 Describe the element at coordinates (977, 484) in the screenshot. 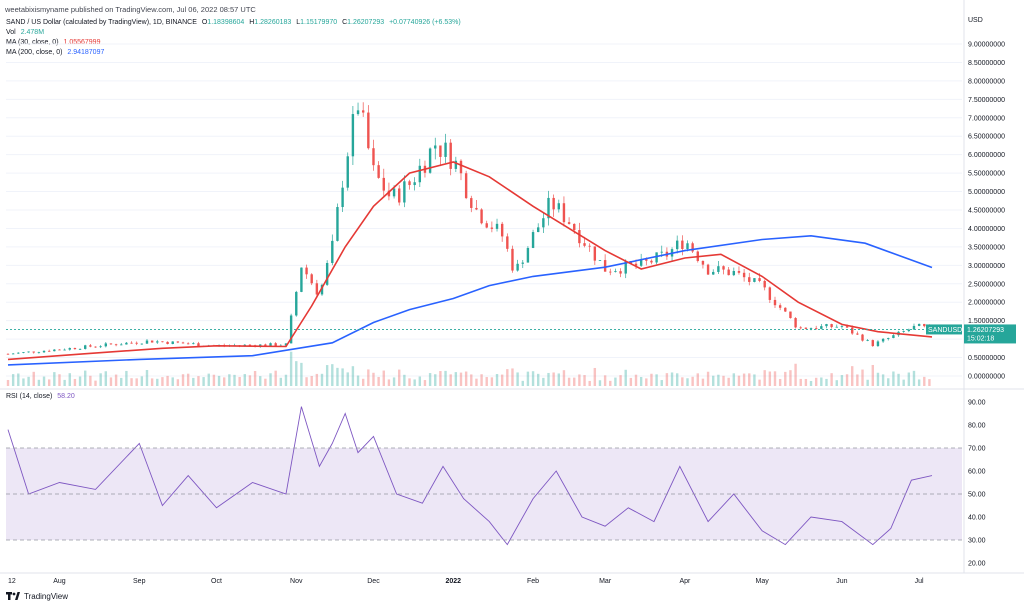

I see `rsi-axis: 90.00 80.00 70.00 60.00 50.00 40.00 30.00 20.00` at that location.